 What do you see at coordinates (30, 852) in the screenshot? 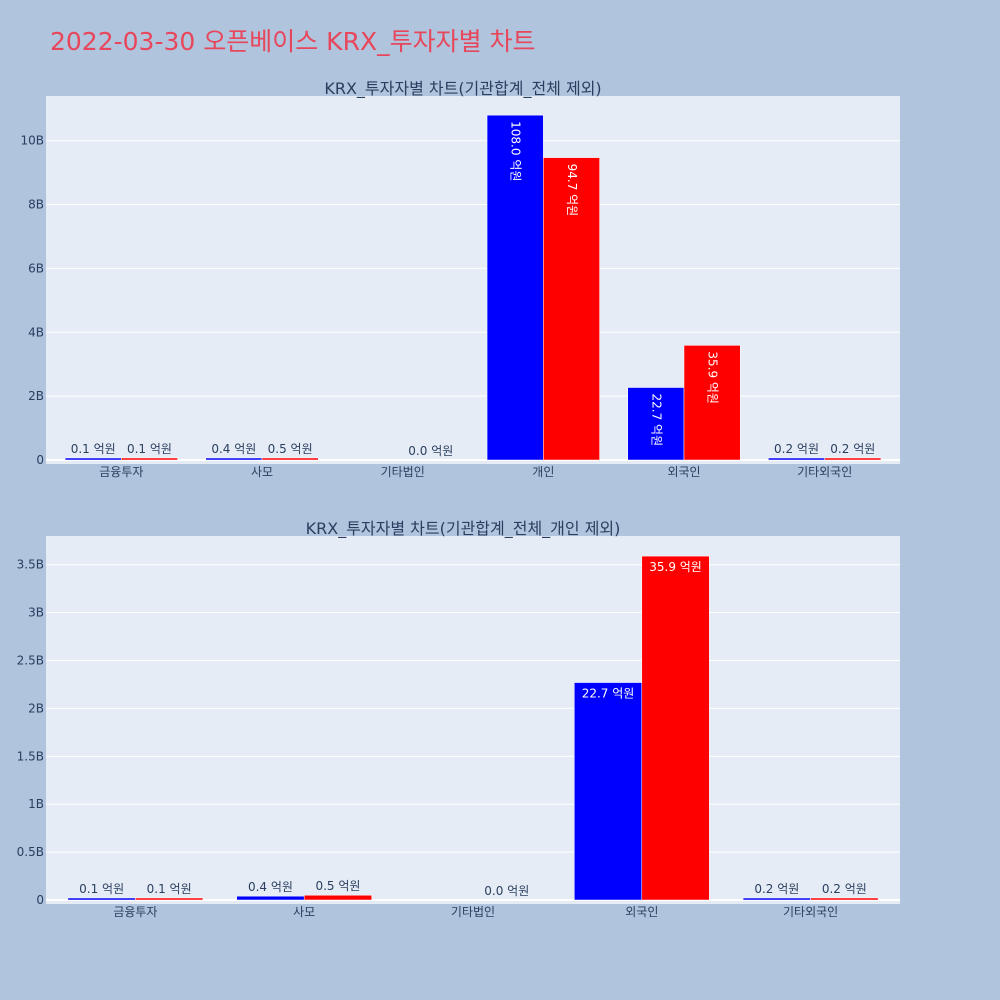
I see `y-tick-label: 0.5B` at bounding box center [30, 852].